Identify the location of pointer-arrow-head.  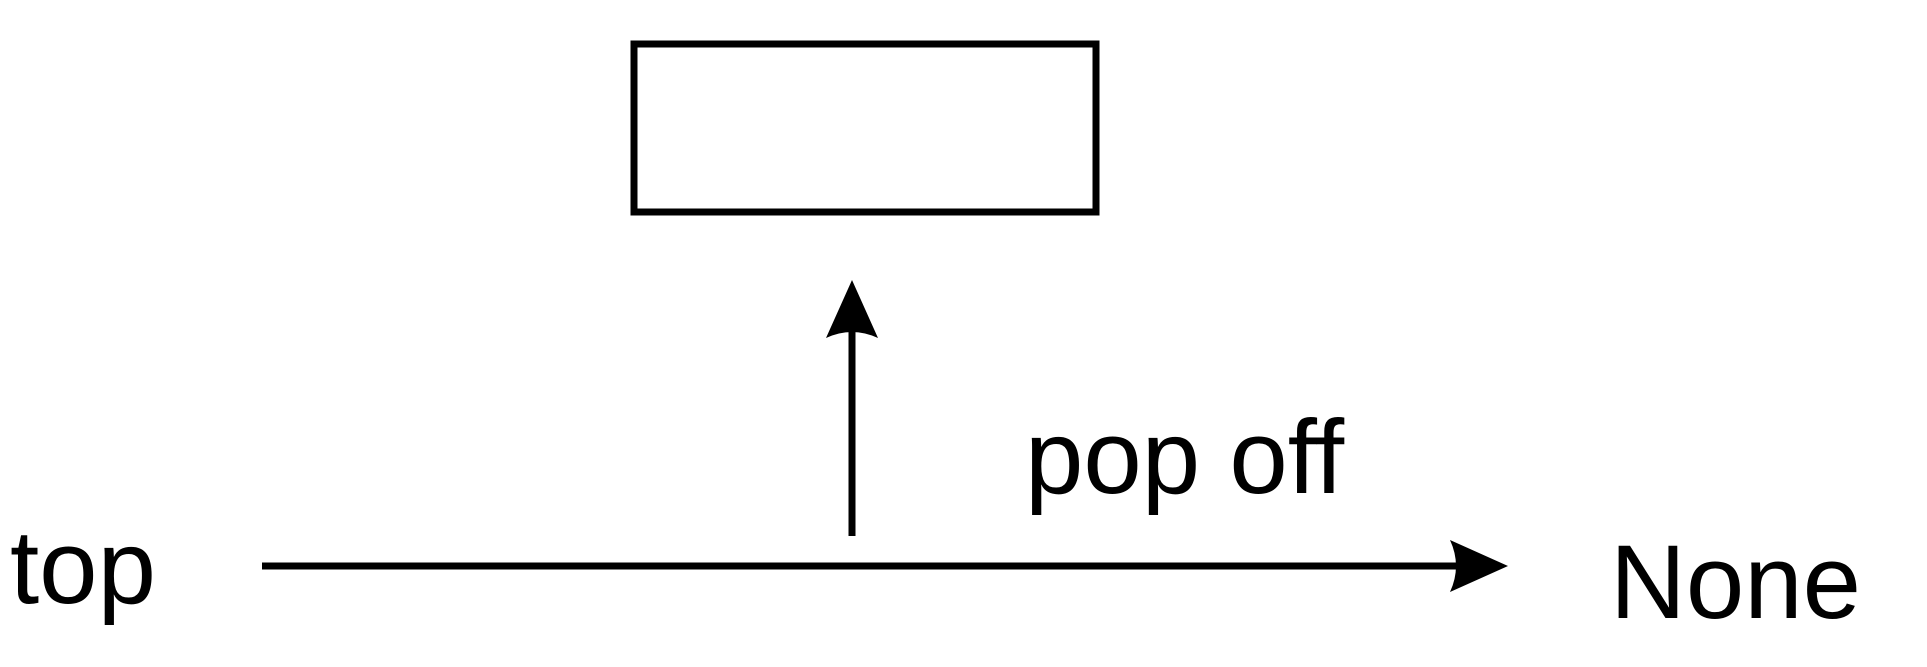
(1479, 566).